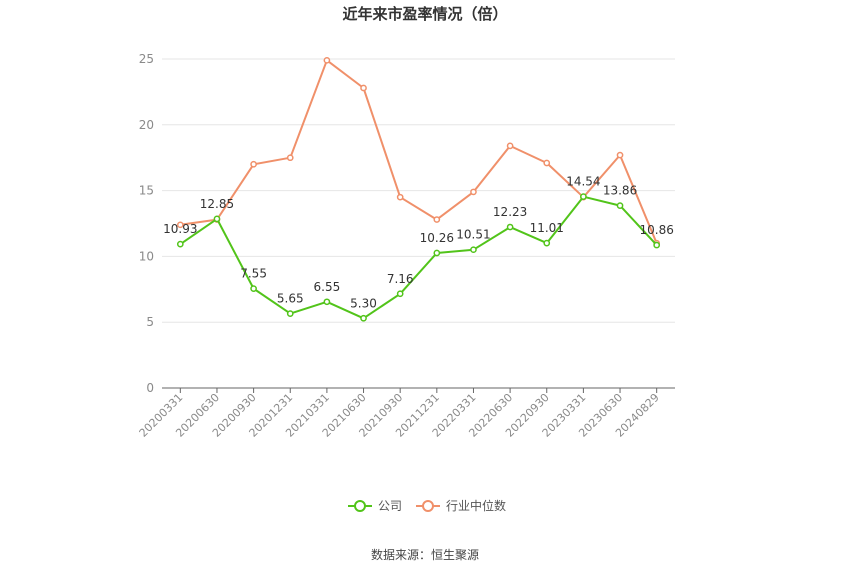 The height and width of the screenshot is (575, 850). I want to click on legend-label: 公司, so click(390, 506).